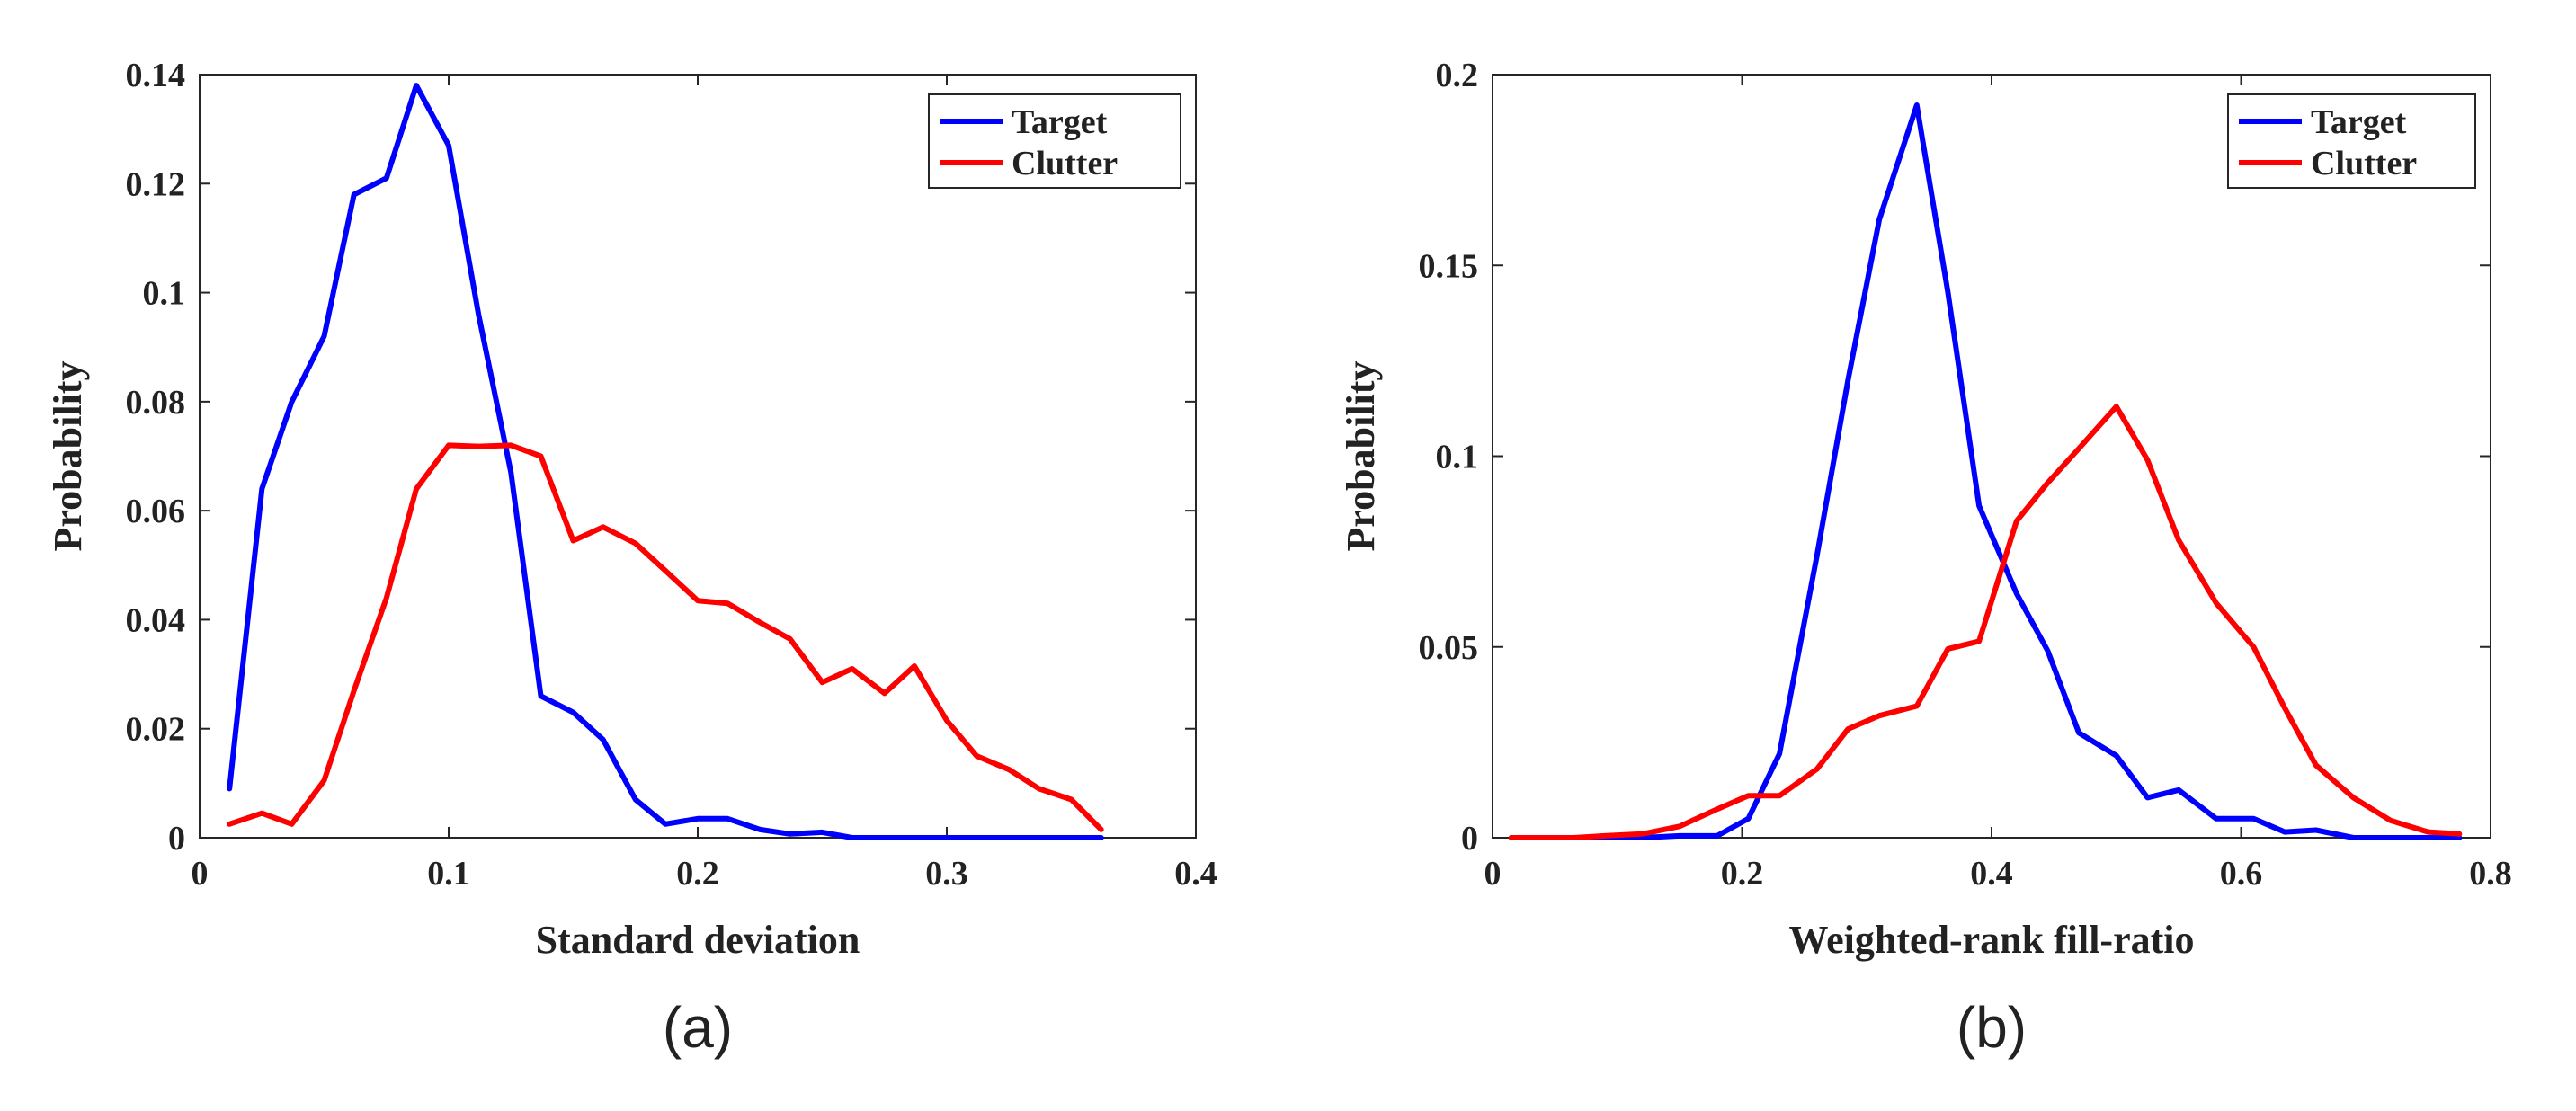 The image size is (2576, 1111). I want to click on y-tick-label: 0.02, so click(156, 730).